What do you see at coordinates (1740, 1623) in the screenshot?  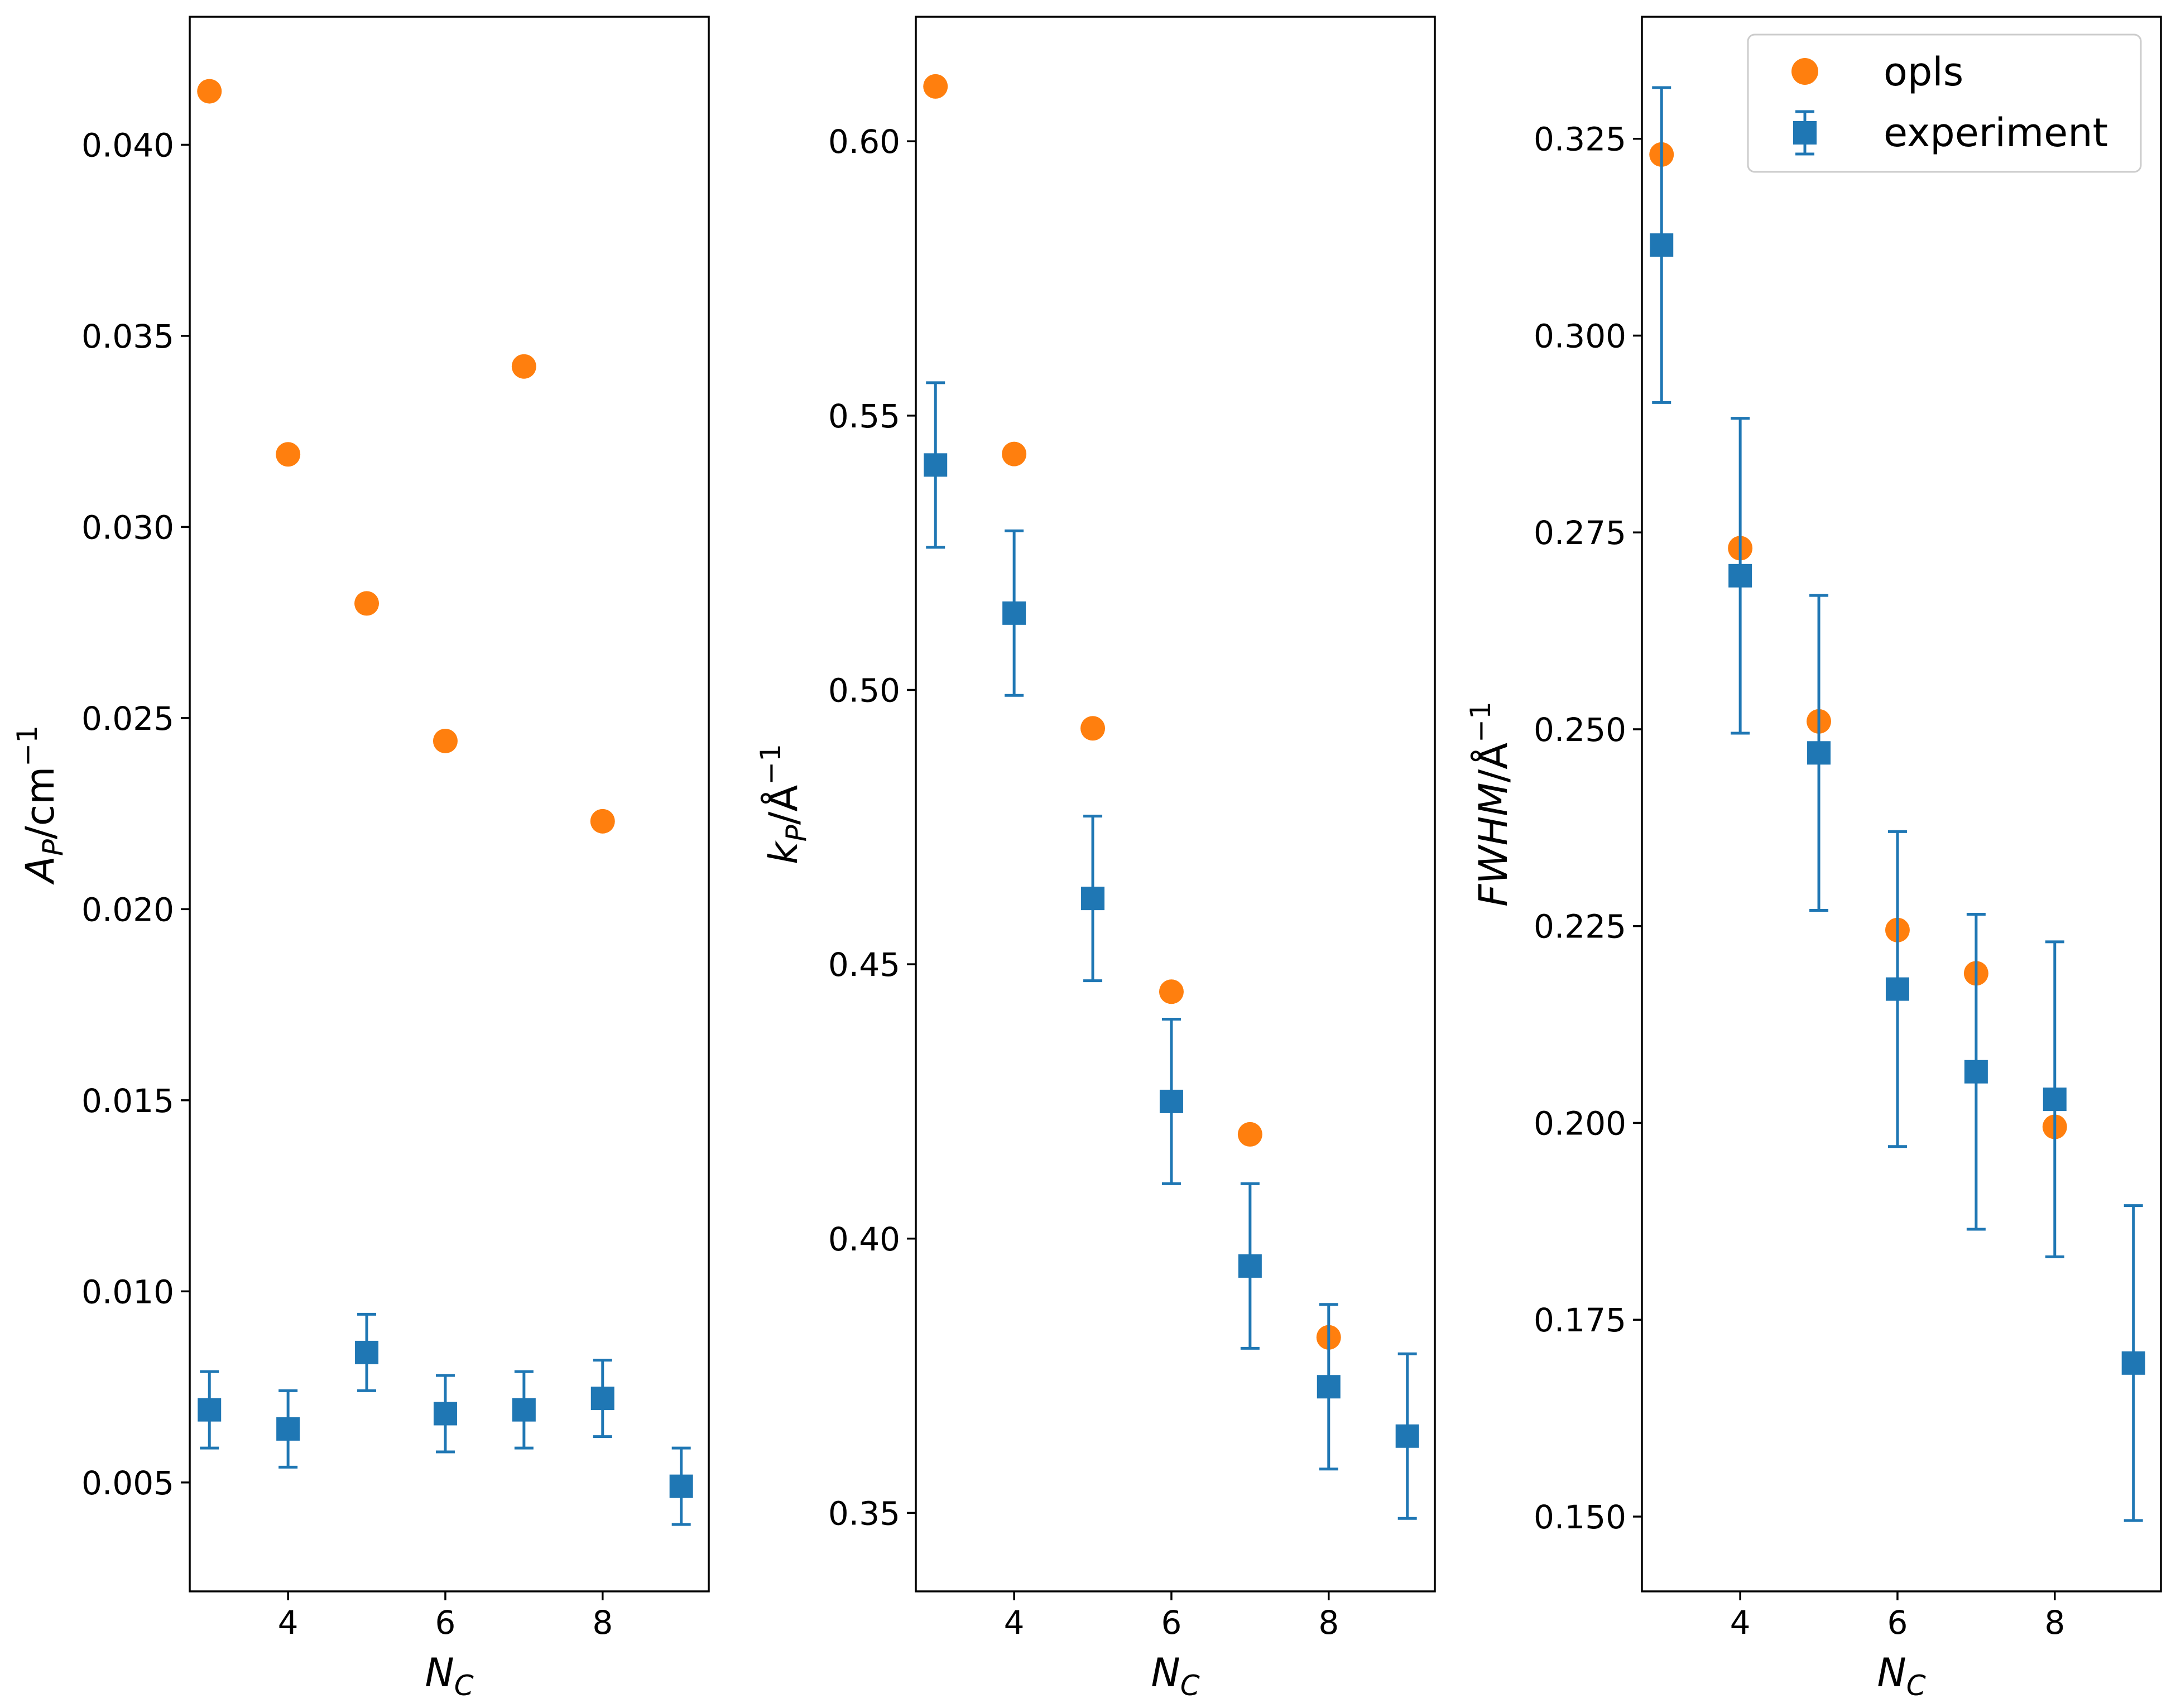 I see `fwhm-x-tick-label: 4` at bounding box center [1740, 1623].